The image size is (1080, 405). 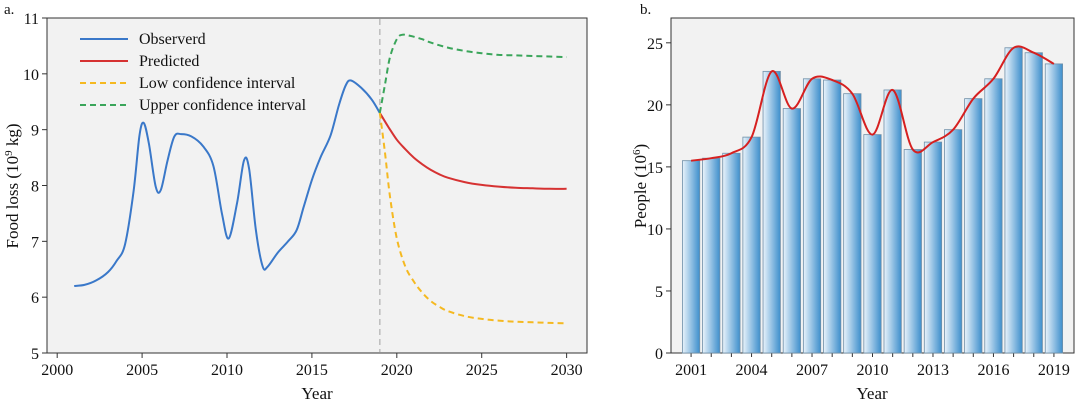 I want to click on chart-a-legend-label: Upper confidence interval, so click(x=223, y=105).